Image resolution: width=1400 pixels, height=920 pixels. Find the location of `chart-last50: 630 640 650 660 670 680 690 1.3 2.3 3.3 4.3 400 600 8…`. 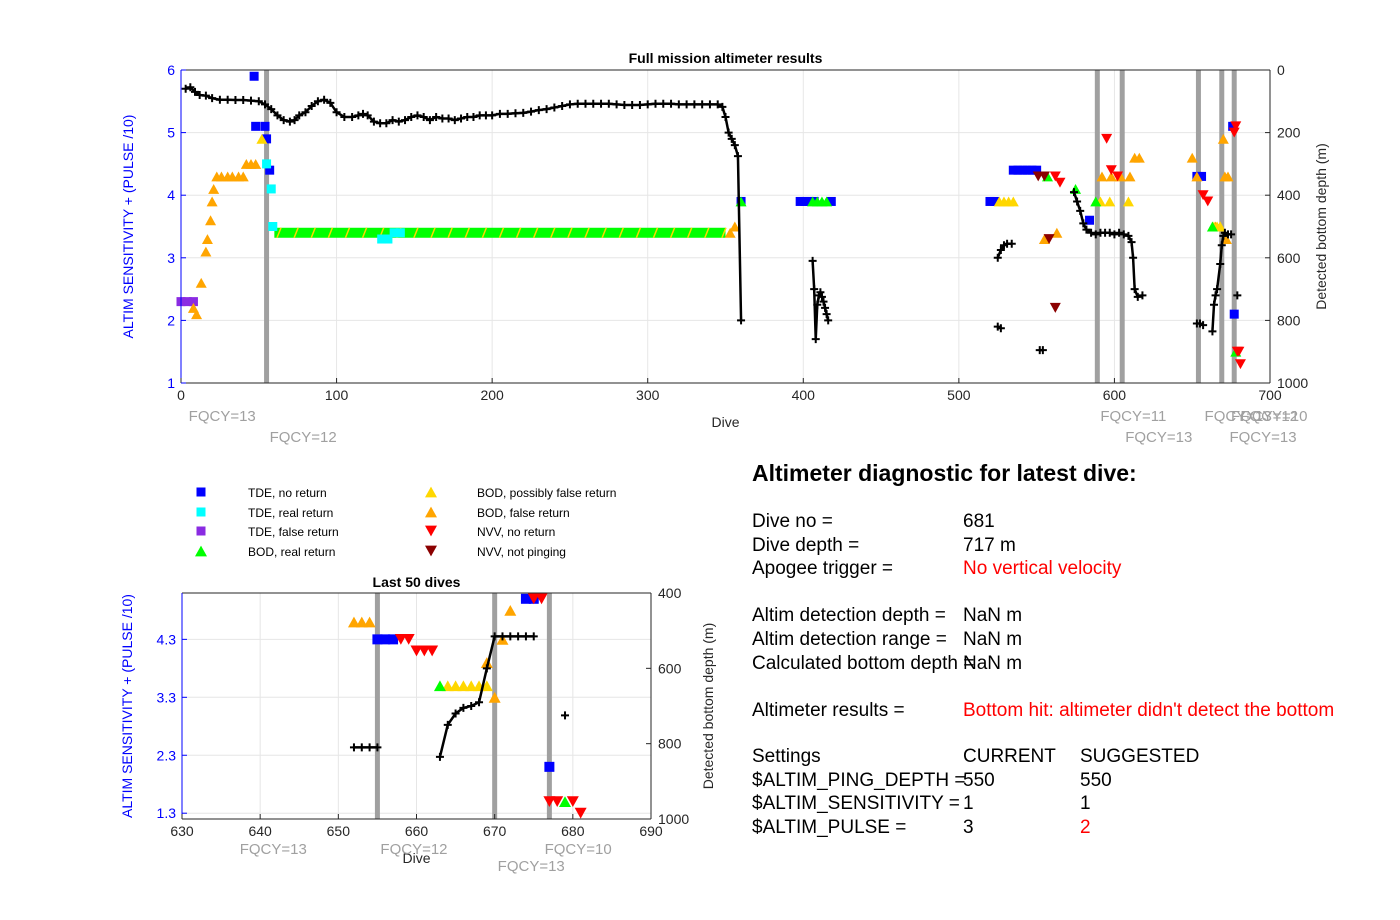

chart-last50: 630 640 650 660 670 680 690 1.3 2.3 3.3 4.3 400 600 8… is located at coordinates (417, 724).